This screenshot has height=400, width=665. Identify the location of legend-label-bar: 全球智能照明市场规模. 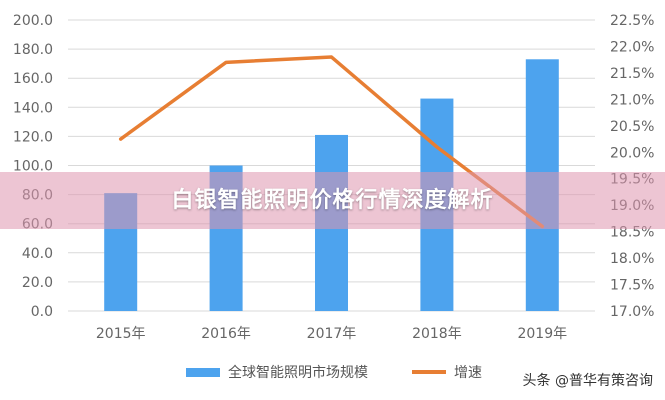
(298, 373).